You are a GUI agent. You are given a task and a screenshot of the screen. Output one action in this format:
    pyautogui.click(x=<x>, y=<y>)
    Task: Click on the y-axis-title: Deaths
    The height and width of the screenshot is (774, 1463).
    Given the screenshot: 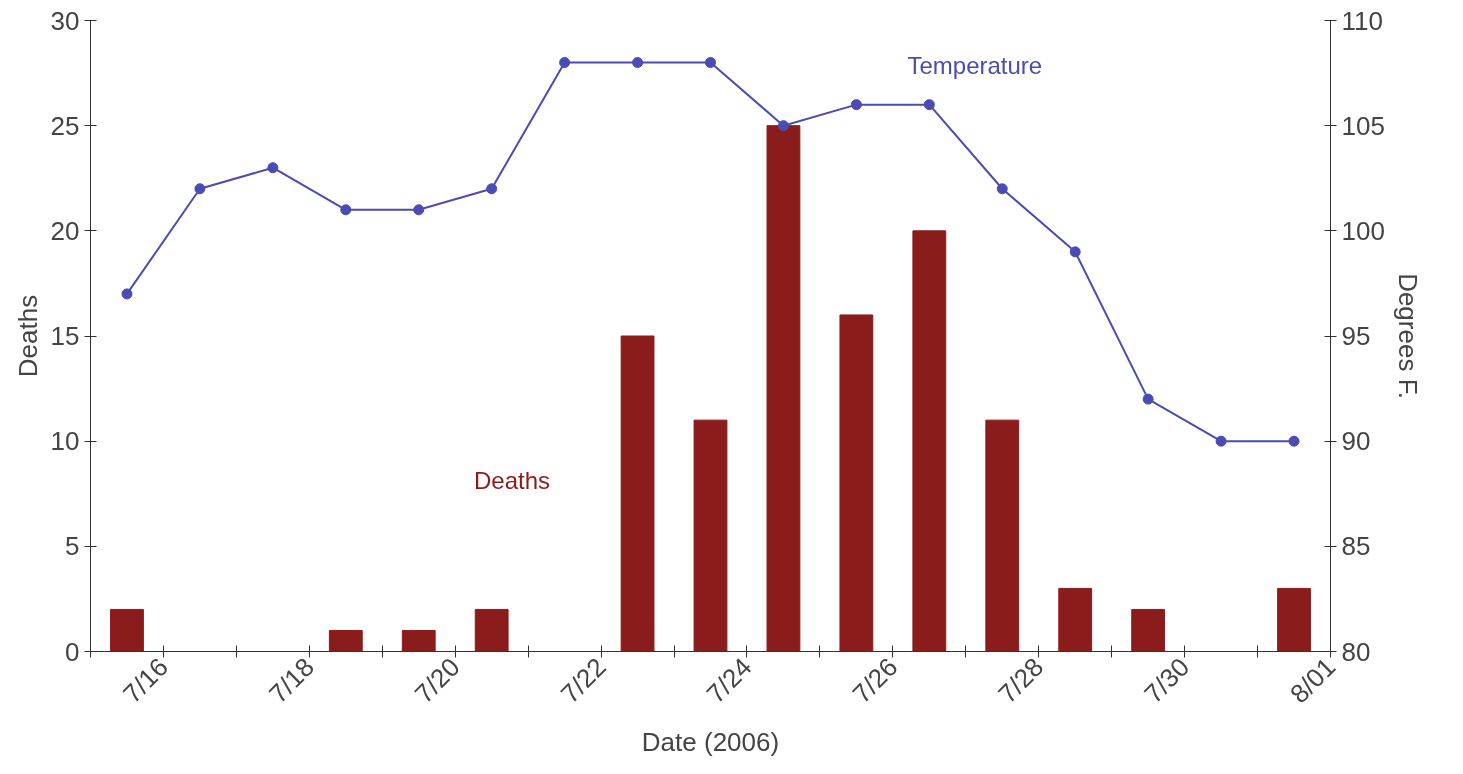 What is the action you would take?
    pyautogui.click(x=27, y=336)
    